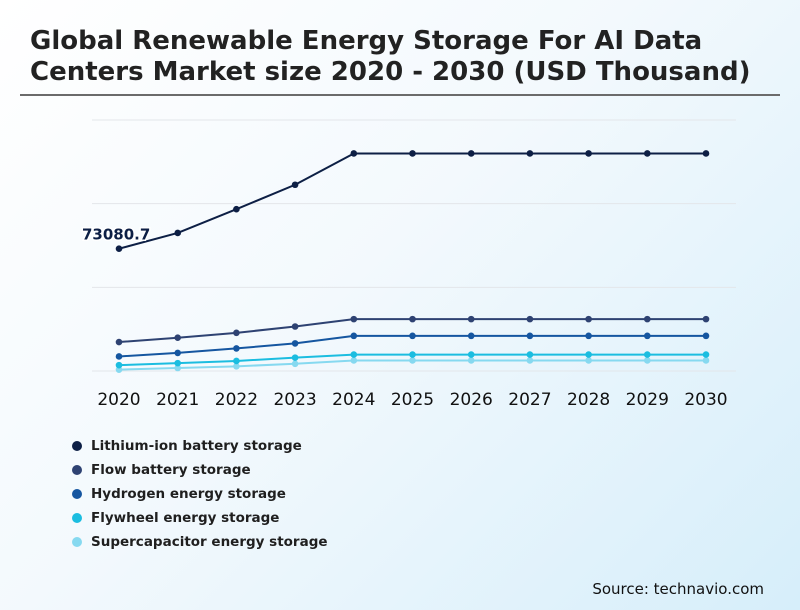  What do you see at coordinates (196, 446) in the screenshot?
I see `legend-label: Lithium-ion battery storage` at bounding box center [196, 446].